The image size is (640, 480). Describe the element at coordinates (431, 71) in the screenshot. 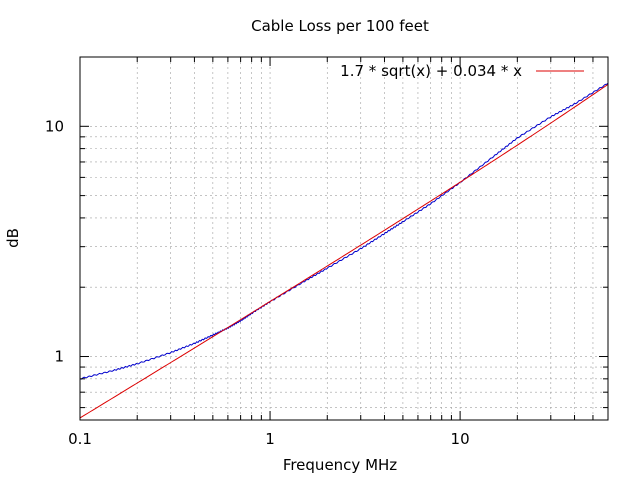

I see `legend-label: 1.7 * sqrt(x) + 0.034 * x` at that location.